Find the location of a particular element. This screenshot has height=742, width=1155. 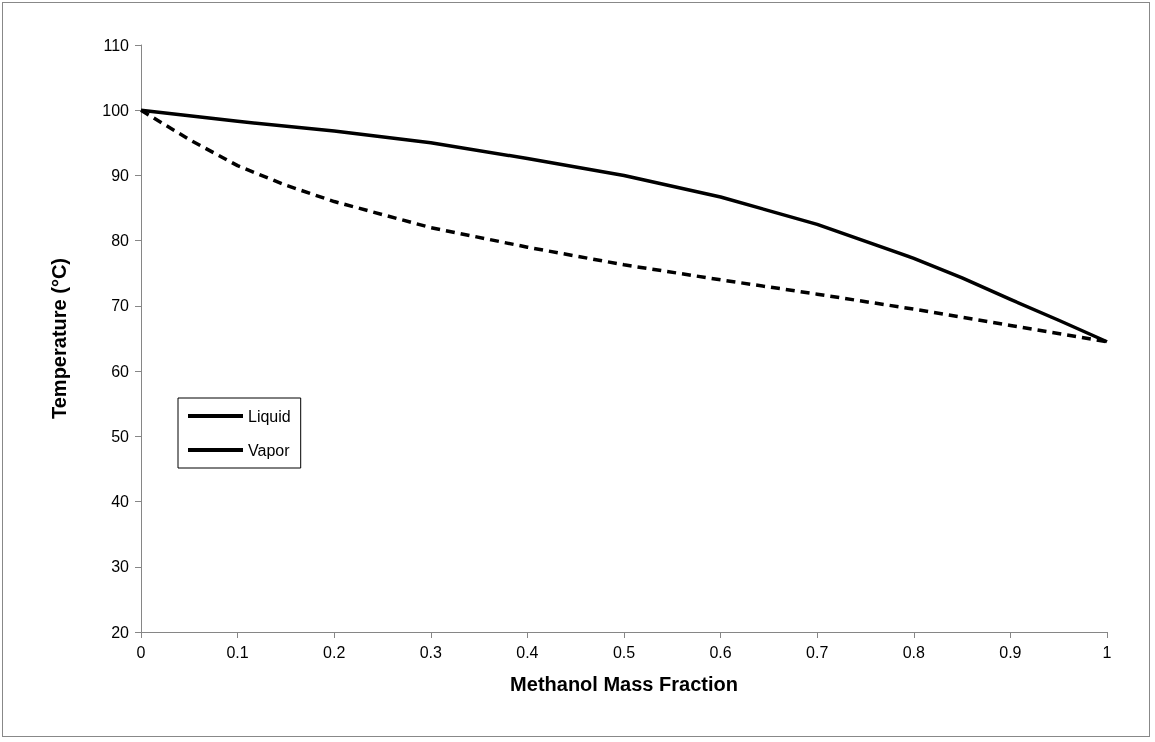

x-tick-label: 0.6 is located at coordinates (720, 652).